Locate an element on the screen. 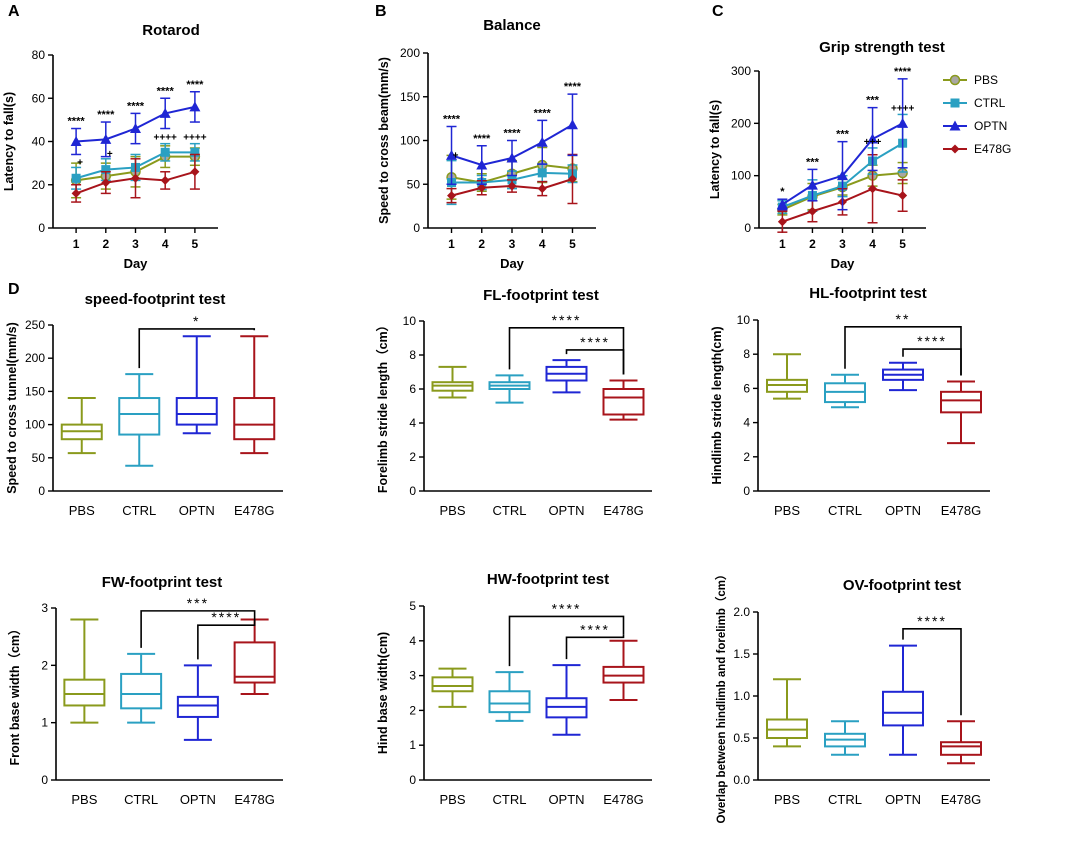 This screenshot has width=1084, height=851. x-tick-label: 1 is located at coordinates (76, 244).